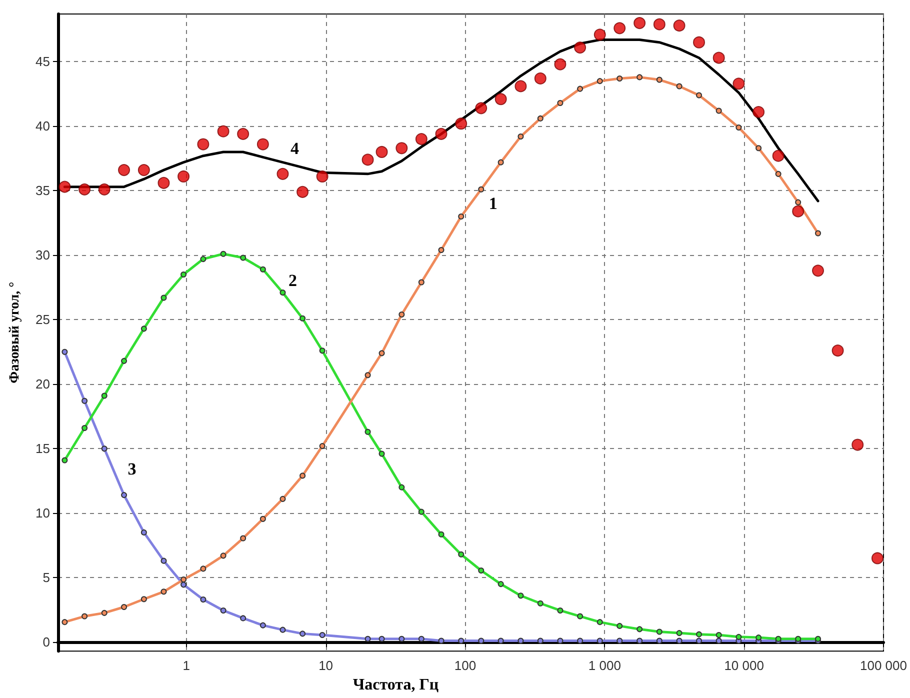 The width and height of the screenshot is (910, 698). I want to click on x-tick-label: 1, so click(186, 666).